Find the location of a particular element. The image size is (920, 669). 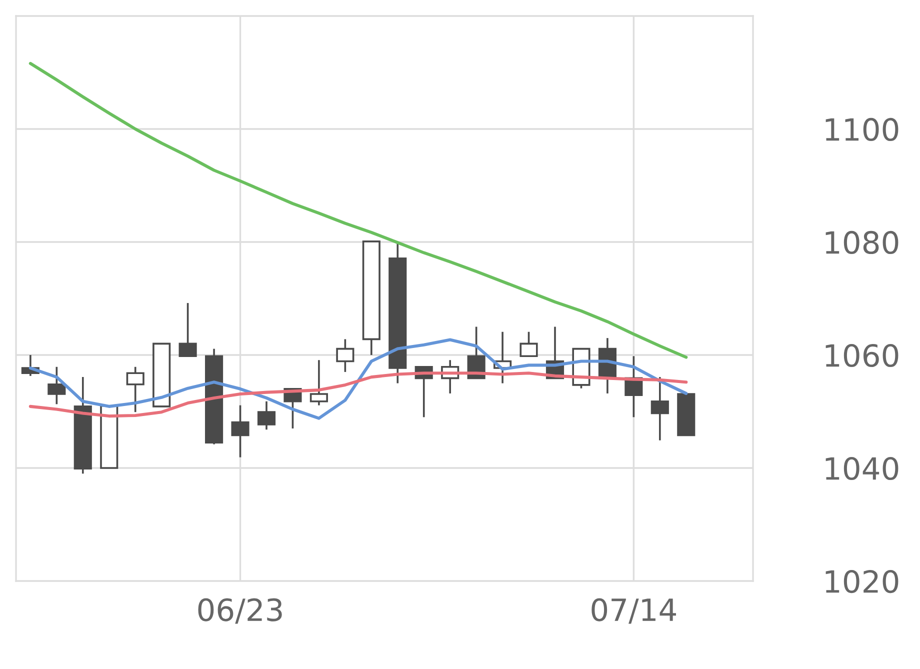

y-tick-label: 1060 is located at coordinates (862, 356).